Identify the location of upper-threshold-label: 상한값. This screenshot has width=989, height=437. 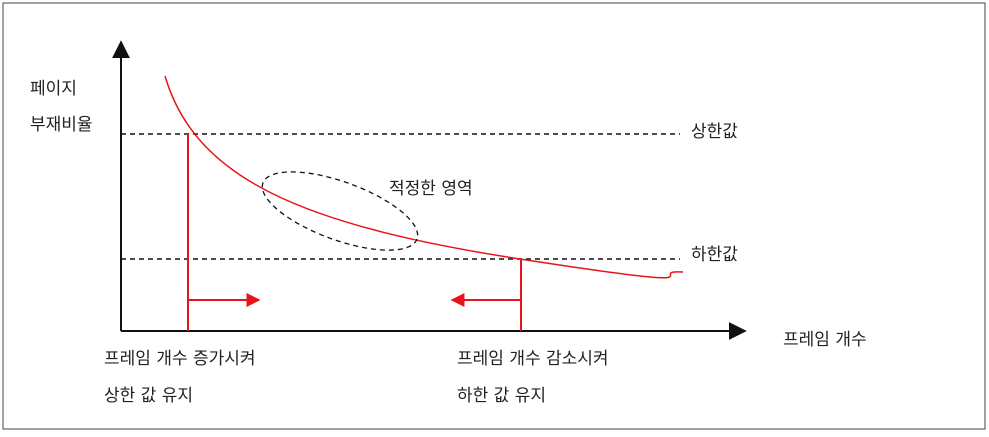
(714, 132).